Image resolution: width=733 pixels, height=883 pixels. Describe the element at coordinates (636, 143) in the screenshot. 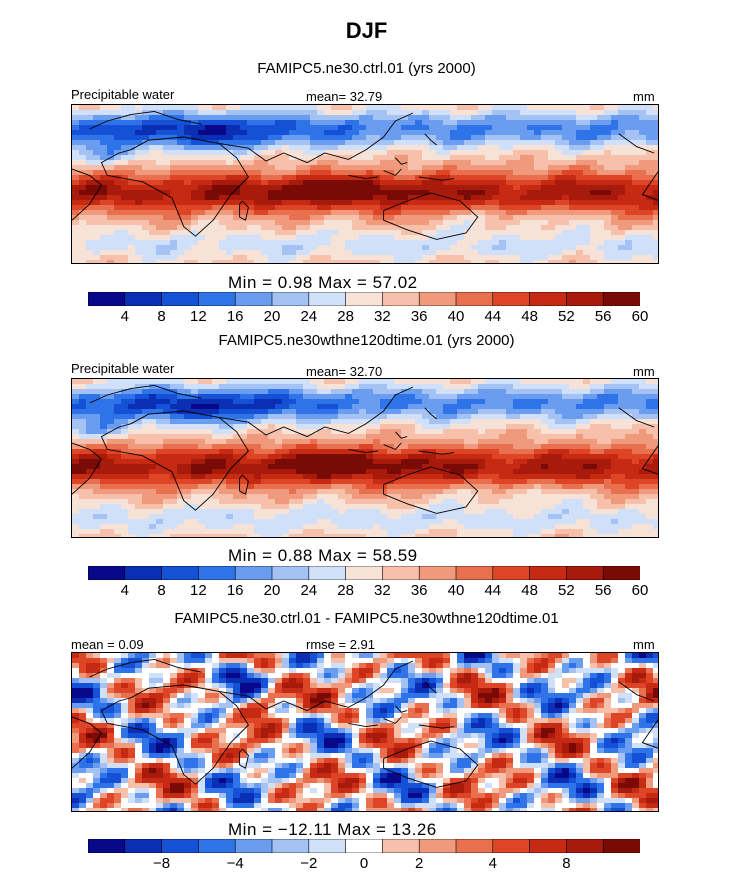

I see `coastline` at that location.